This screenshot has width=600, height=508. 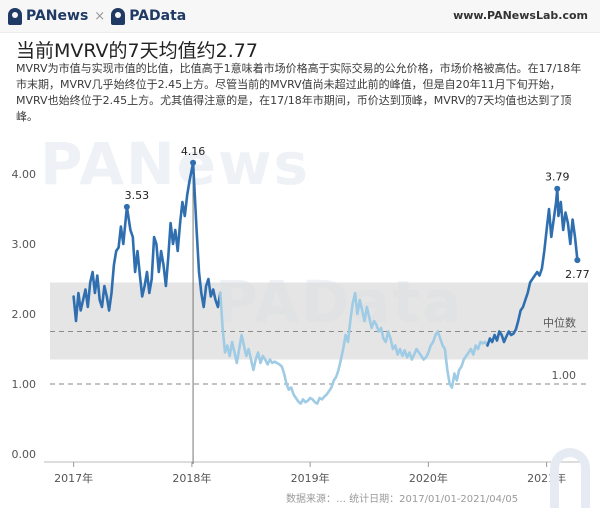 I want to click on annotation-label-2: 3.79, so click(x=557, y=177).